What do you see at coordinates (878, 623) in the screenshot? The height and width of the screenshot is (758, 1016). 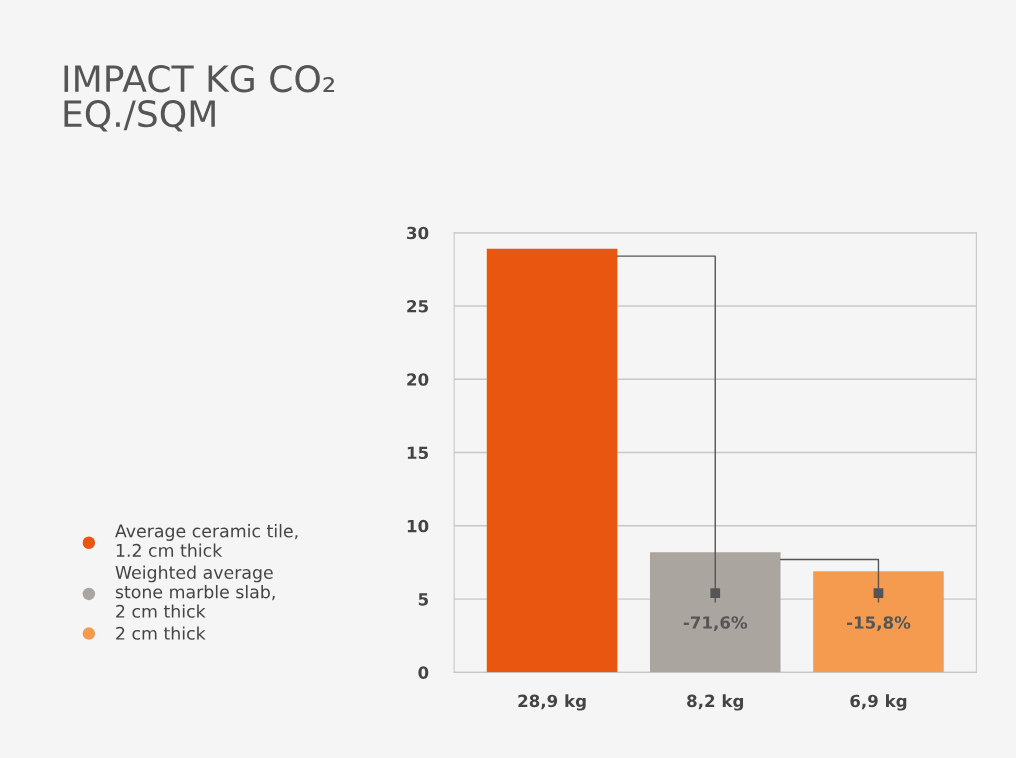 I see `annotation: -15,8%` at bounding box center [878, 623].